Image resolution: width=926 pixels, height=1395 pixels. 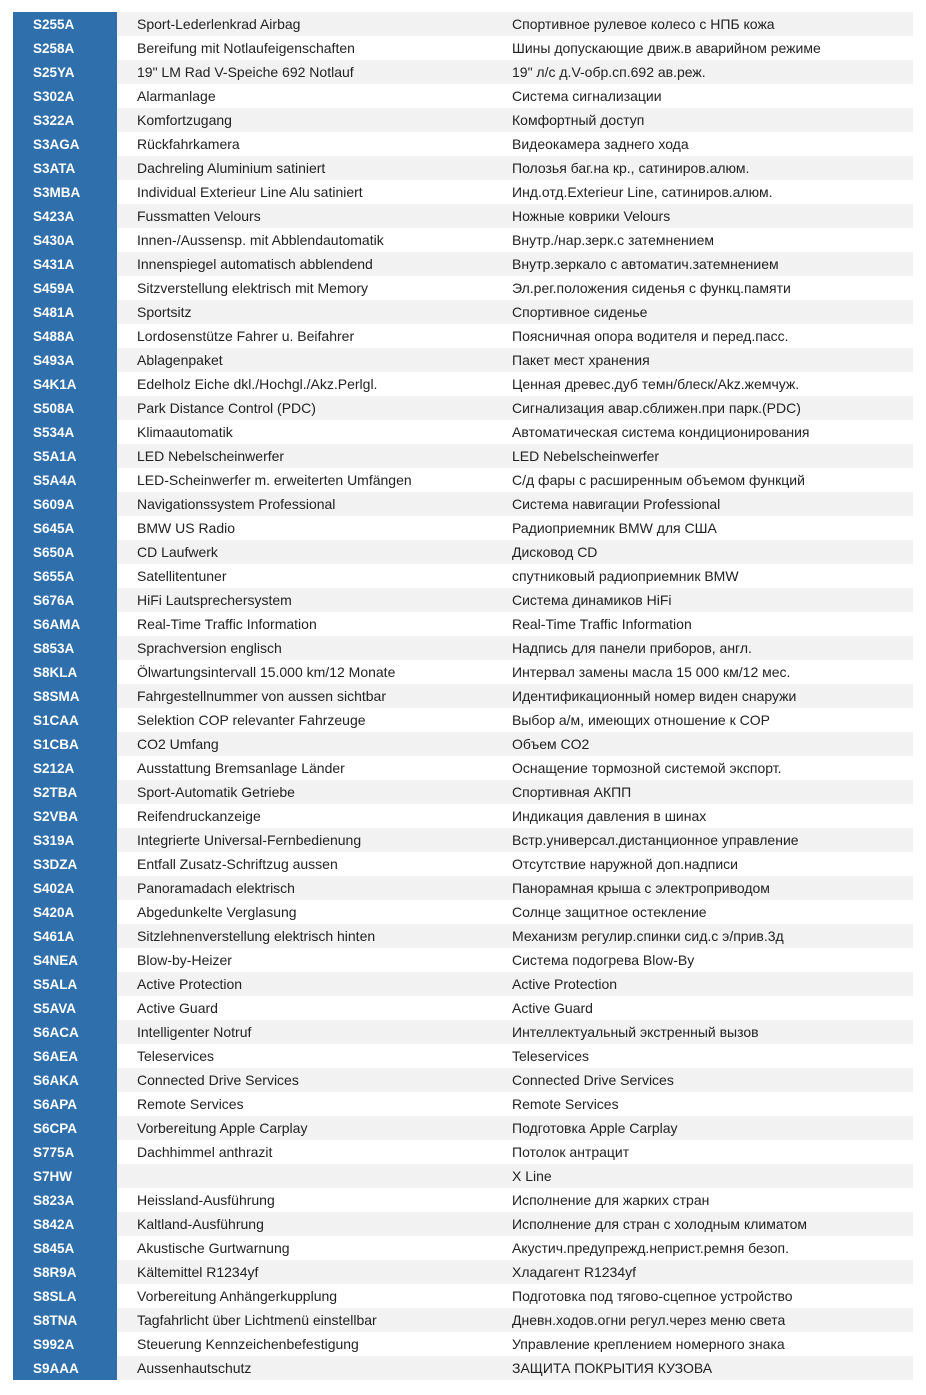 What do you see at coordinates (304, 936) in the screenshot?
I see `option-name-german: Sitzlehnenverstellung elektrisch hinten` at bounding box center [304, 936].